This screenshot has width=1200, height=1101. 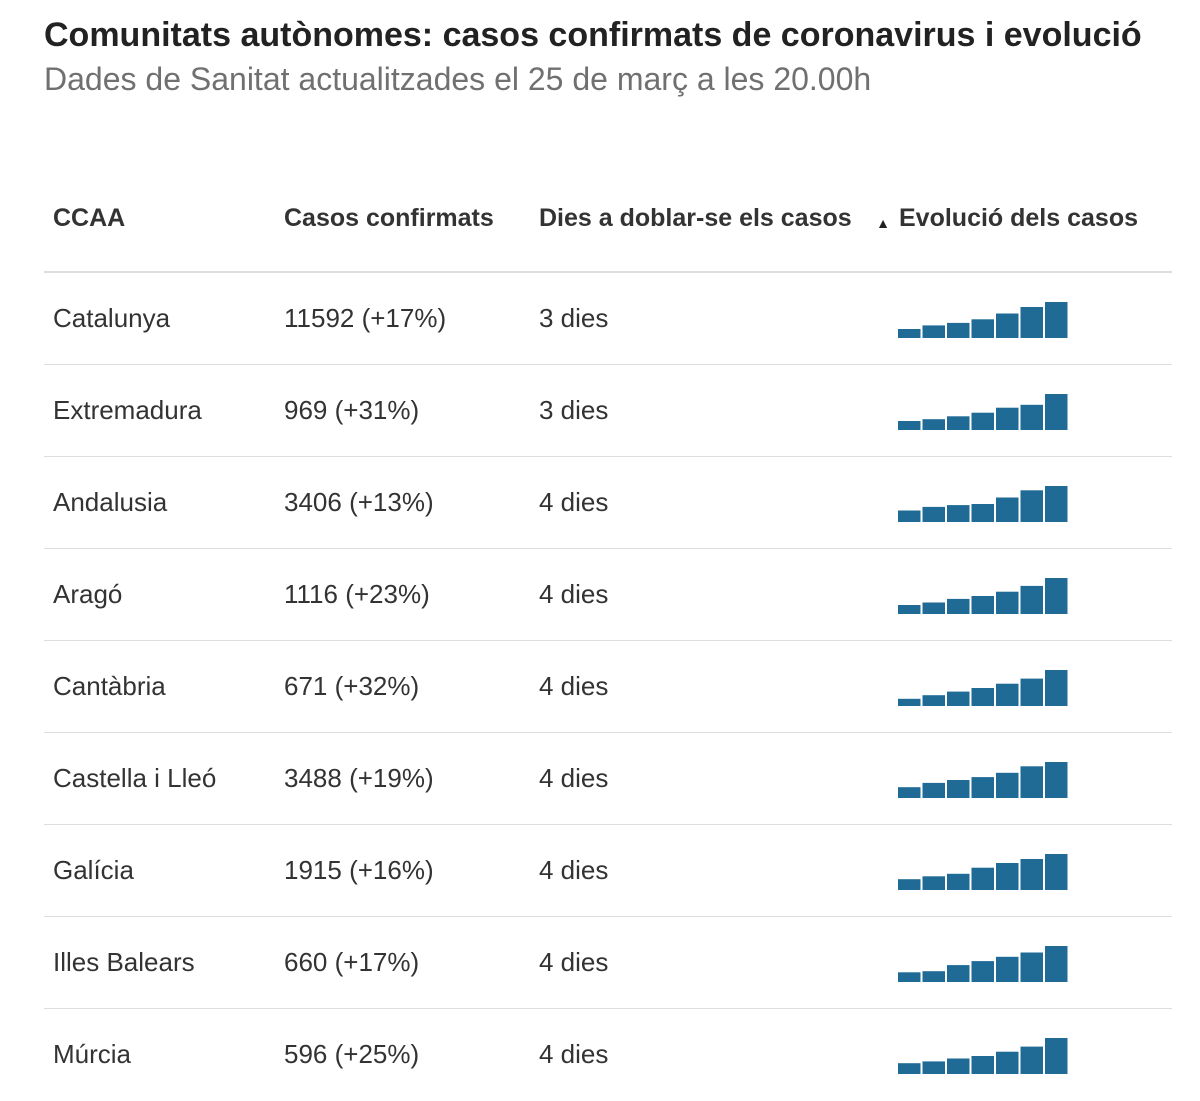 I want to click on column-header-doubling-days-label: Dies a doblar-se els casos, so click(x=695, y=218).